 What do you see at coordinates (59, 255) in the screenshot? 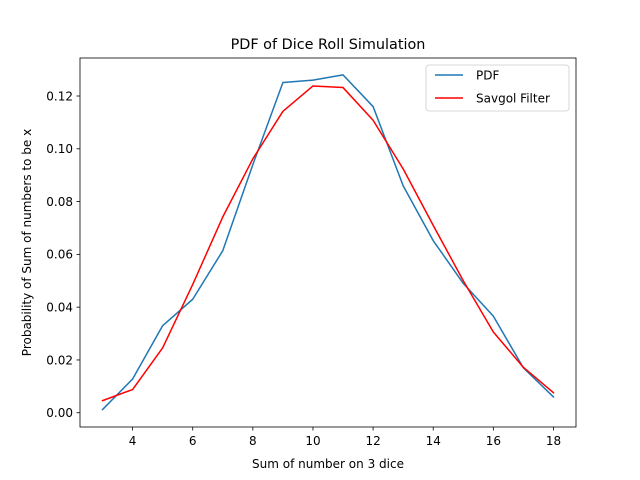
I see `y-tick-label: 0.06` at bounding box center [59, 255].